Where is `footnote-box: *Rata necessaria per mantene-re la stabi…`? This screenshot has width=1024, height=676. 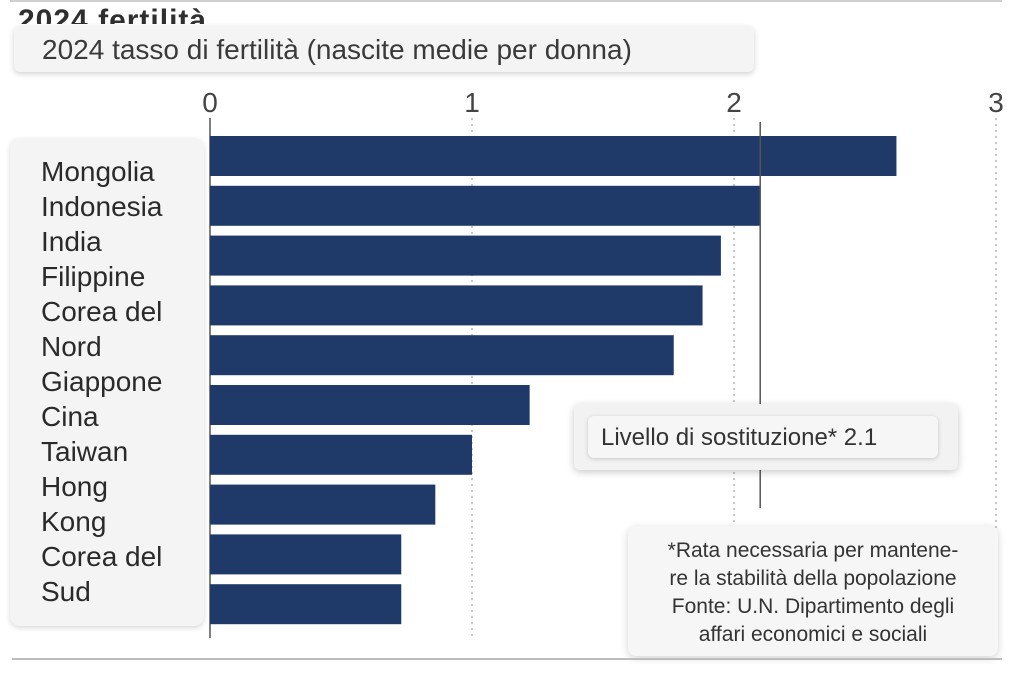 footnote-box: *Rata necessaria per mantene-re la stabi… is located at coordinates (813, 591).